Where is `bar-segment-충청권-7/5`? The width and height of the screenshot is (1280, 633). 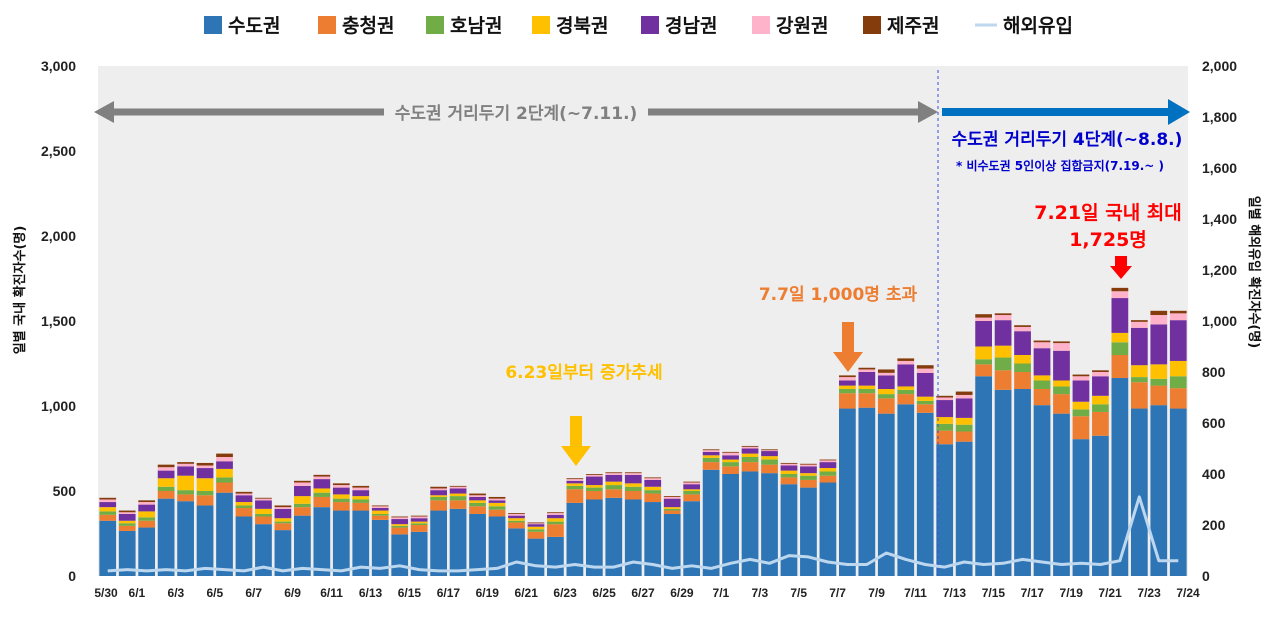 bar-segment-충청권-7/5 is located at coordinates (808, 483).